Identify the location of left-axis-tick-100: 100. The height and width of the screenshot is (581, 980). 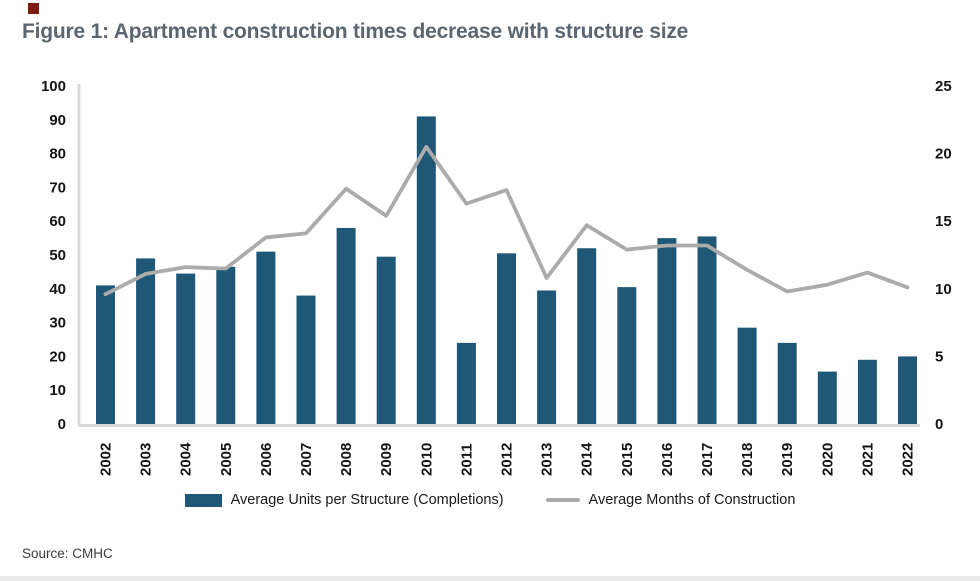
(53, 86).